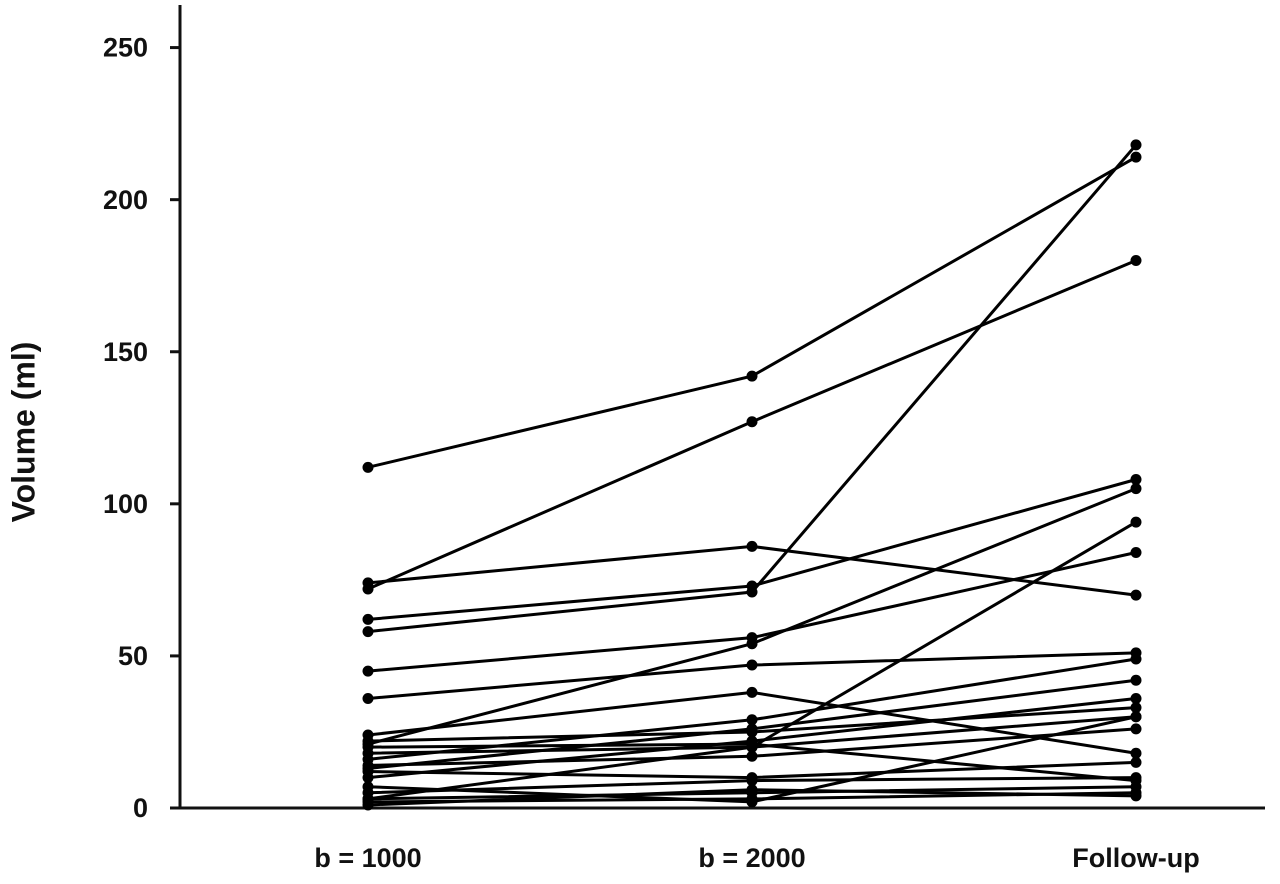  Describe the element at coordinates (751, 858) in the screenshot. I see `x-tick-label: b = 2000` at that location.